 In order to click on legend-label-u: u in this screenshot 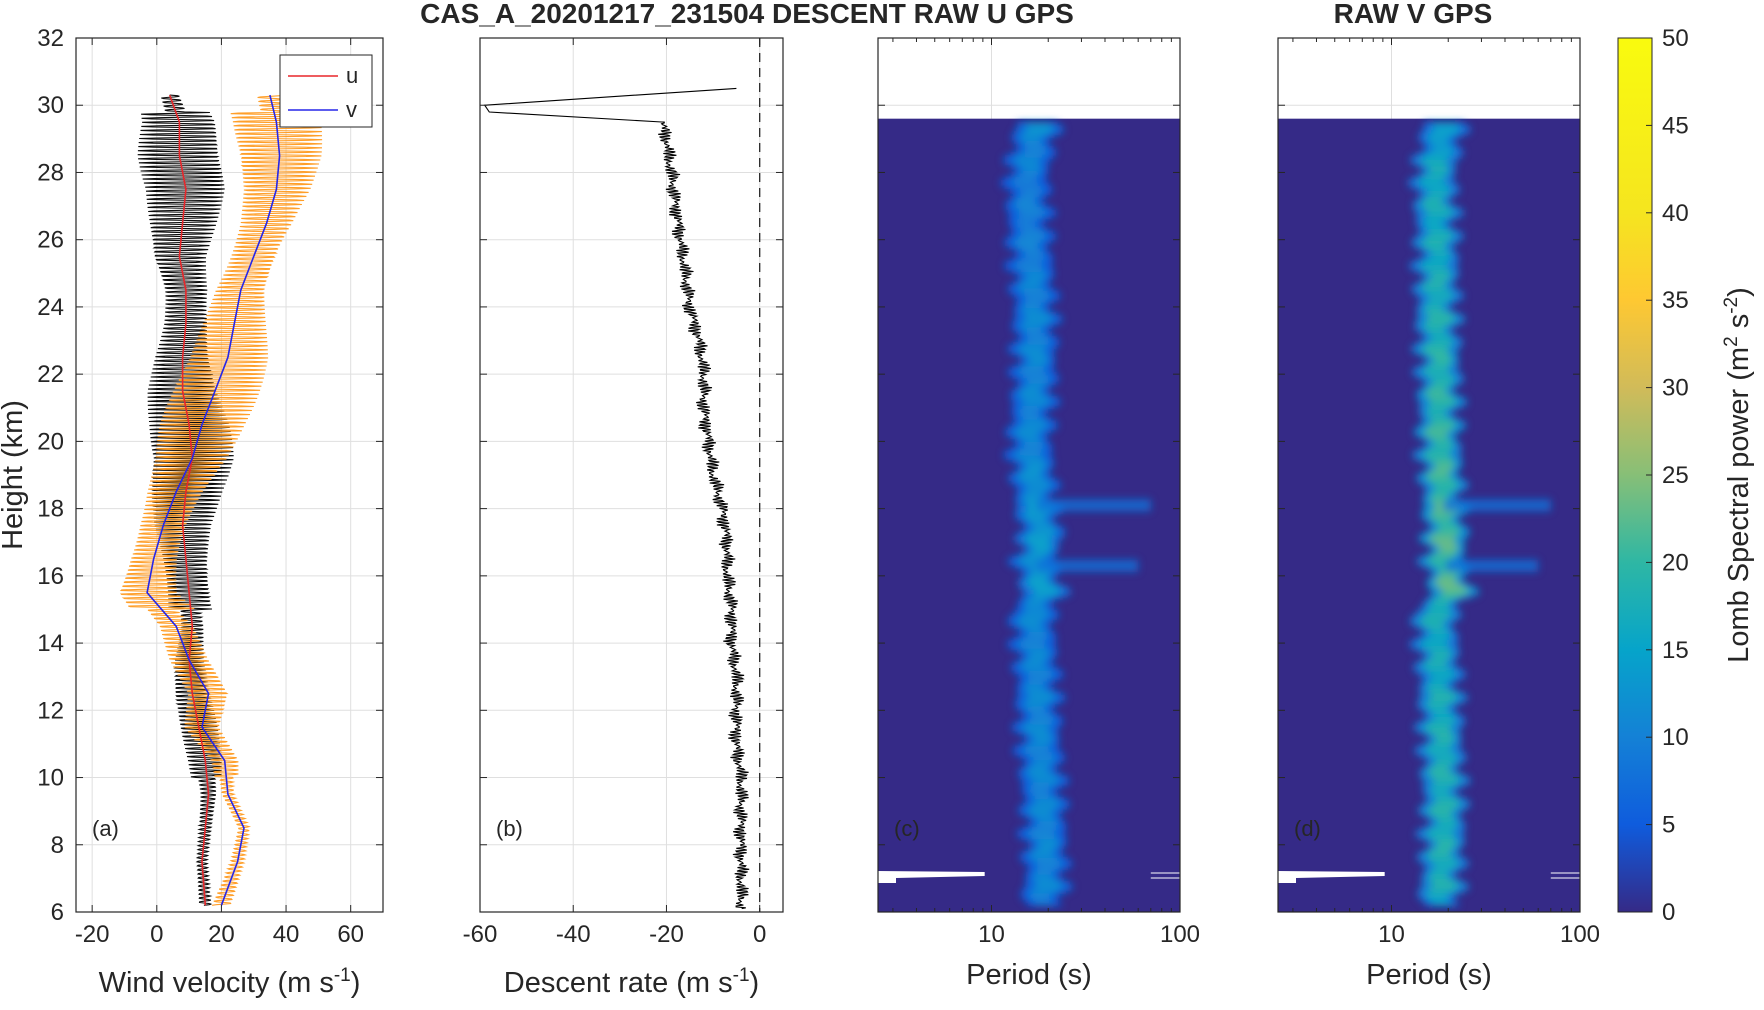, I will do `click(352, 75)`.